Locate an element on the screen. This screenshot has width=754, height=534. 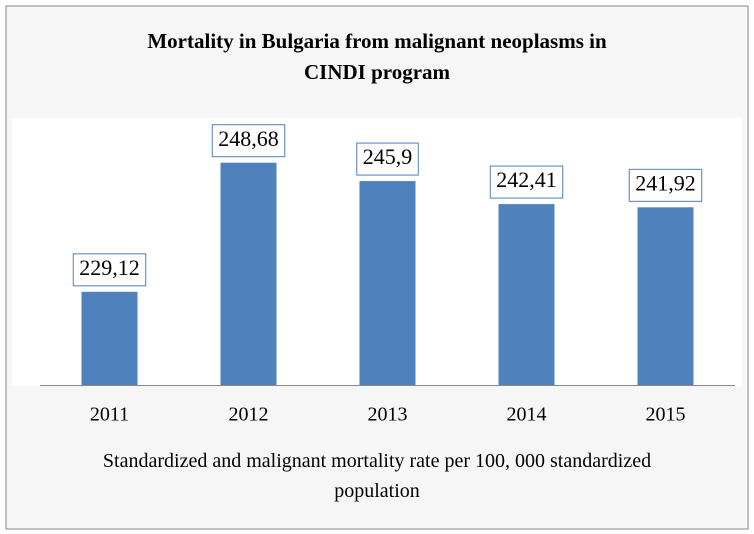
data-label: 242,41 is located at coordinates (526, 179).